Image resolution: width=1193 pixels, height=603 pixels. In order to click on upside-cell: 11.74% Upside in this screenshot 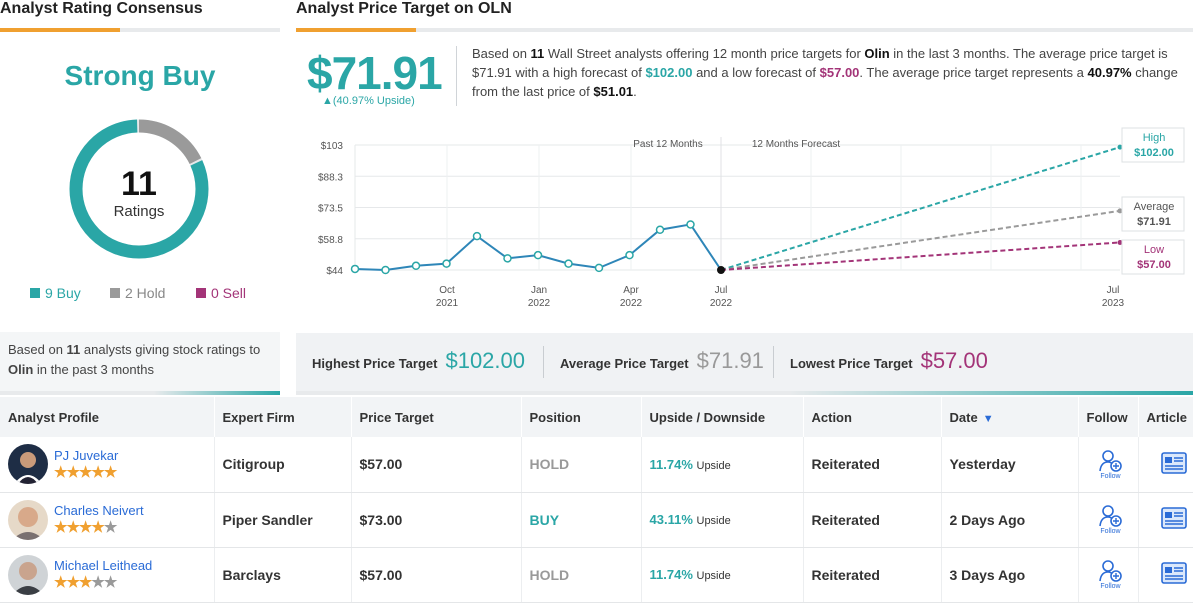, I will do `click(722, 465)`.